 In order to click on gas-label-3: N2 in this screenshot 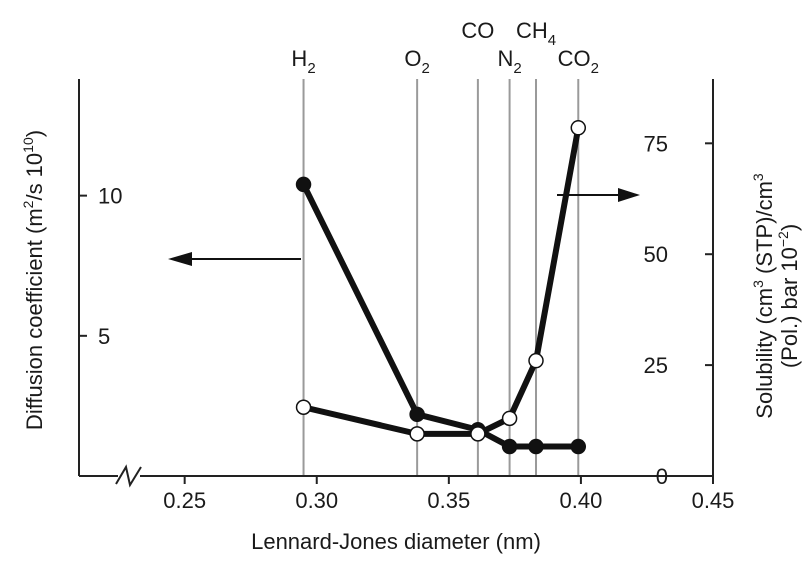, I will do `click(509, 61)`.